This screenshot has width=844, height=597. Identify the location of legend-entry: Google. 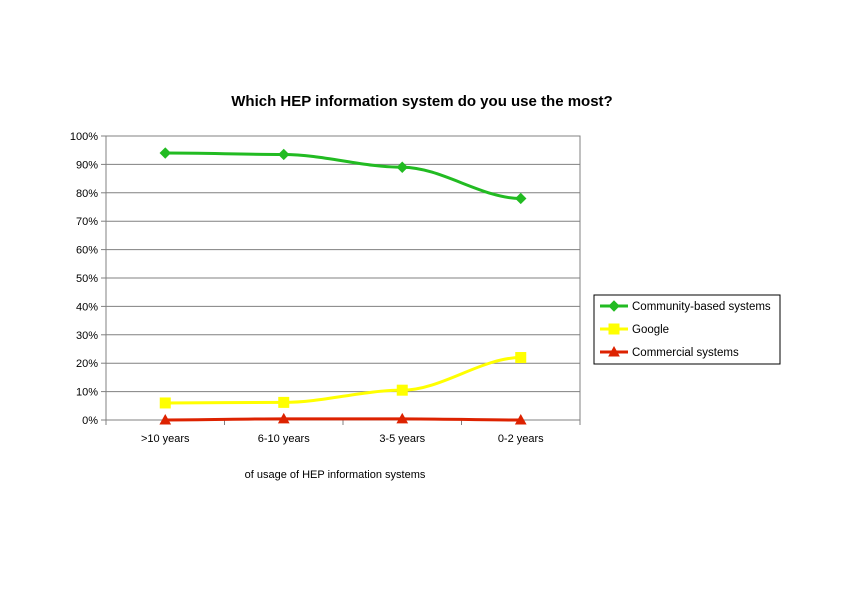
(634, 329).